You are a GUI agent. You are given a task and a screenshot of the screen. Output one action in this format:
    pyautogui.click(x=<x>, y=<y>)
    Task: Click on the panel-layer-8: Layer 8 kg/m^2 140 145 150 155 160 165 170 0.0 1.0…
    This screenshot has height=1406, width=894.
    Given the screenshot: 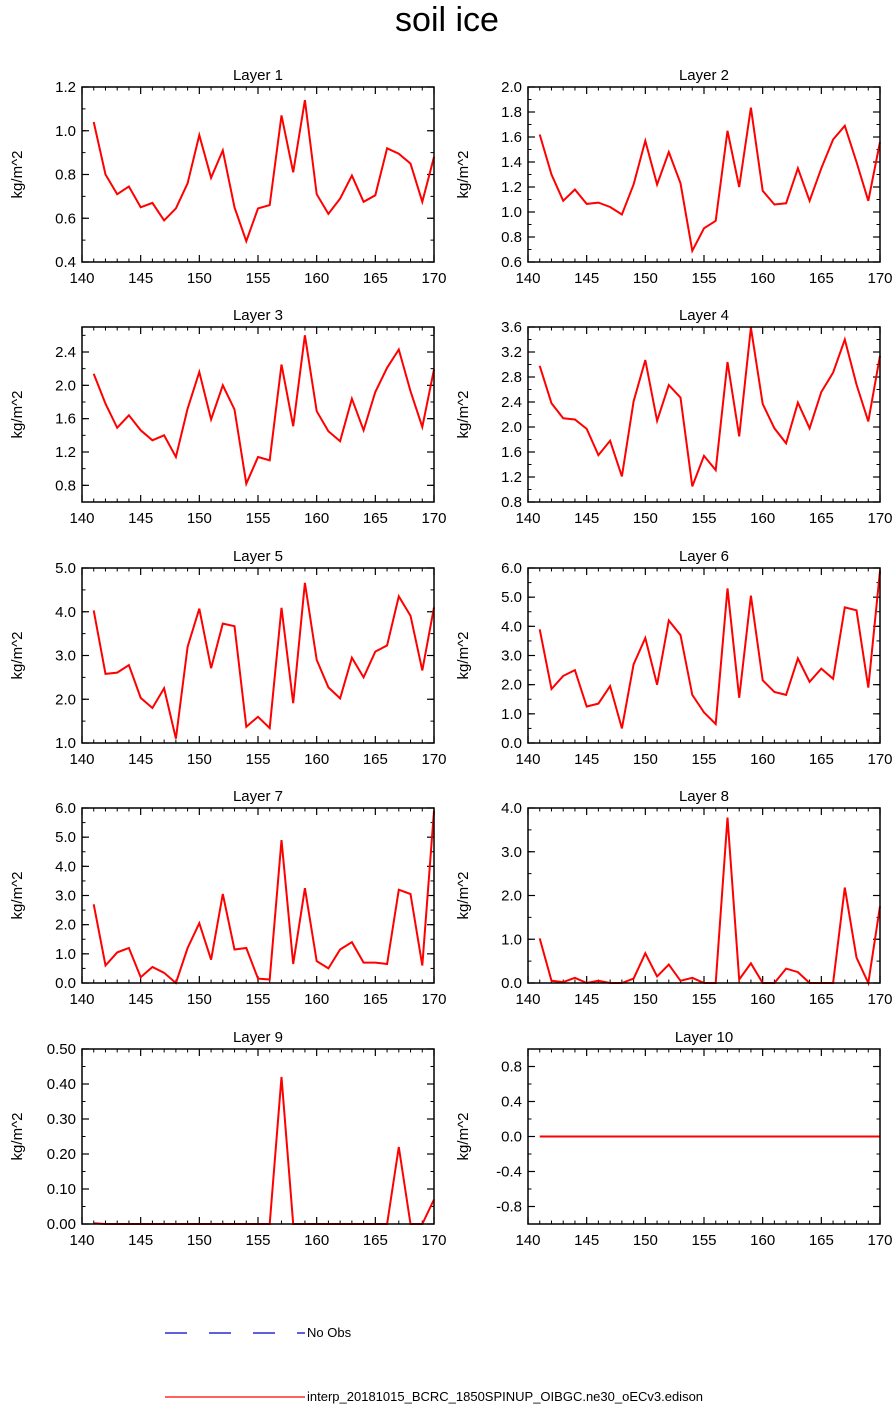 What is the action you would take?
    pyautogui.click(x=674, y=898)
    